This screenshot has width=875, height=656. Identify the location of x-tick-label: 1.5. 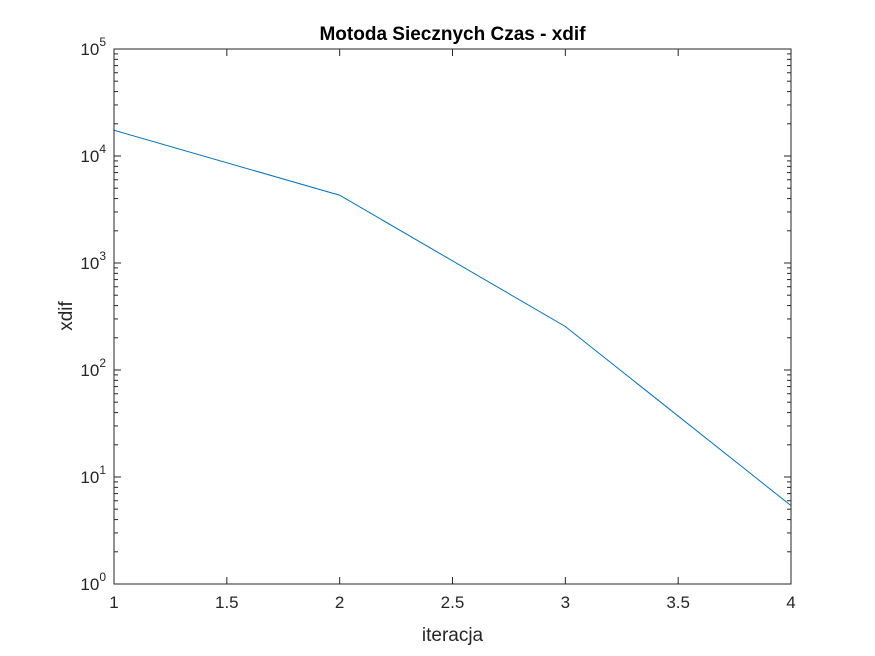
(227, 602).